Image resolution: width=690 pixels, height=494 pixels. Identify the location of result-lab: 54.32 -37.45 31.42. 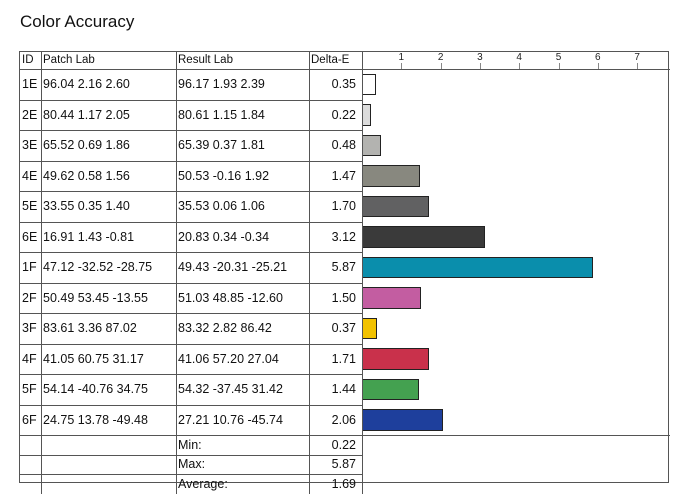
(230, 389).